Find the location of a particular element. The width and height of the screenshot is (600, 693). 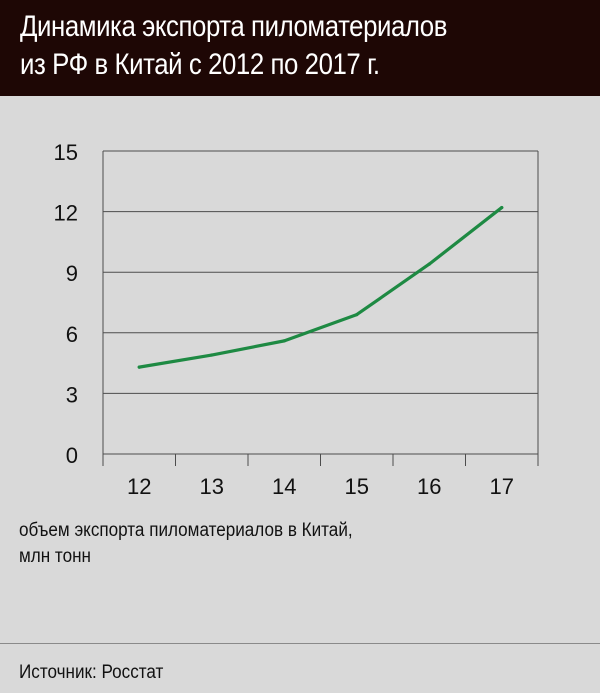

y-tick-label: 0 is located at coordinates (72, 455).